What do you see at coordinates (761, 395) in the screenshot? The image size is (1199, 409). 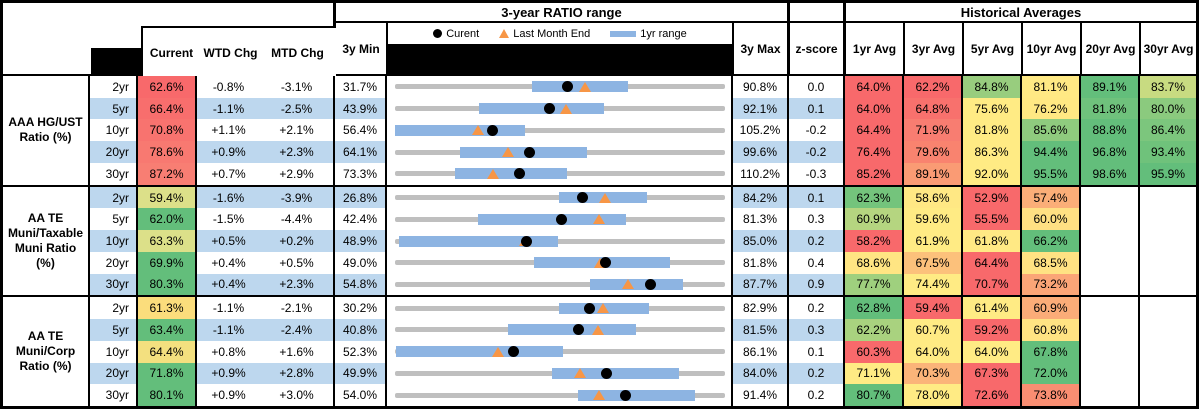 I see `3y-max-cell: 91.4%` at bounding box center [761, 395].